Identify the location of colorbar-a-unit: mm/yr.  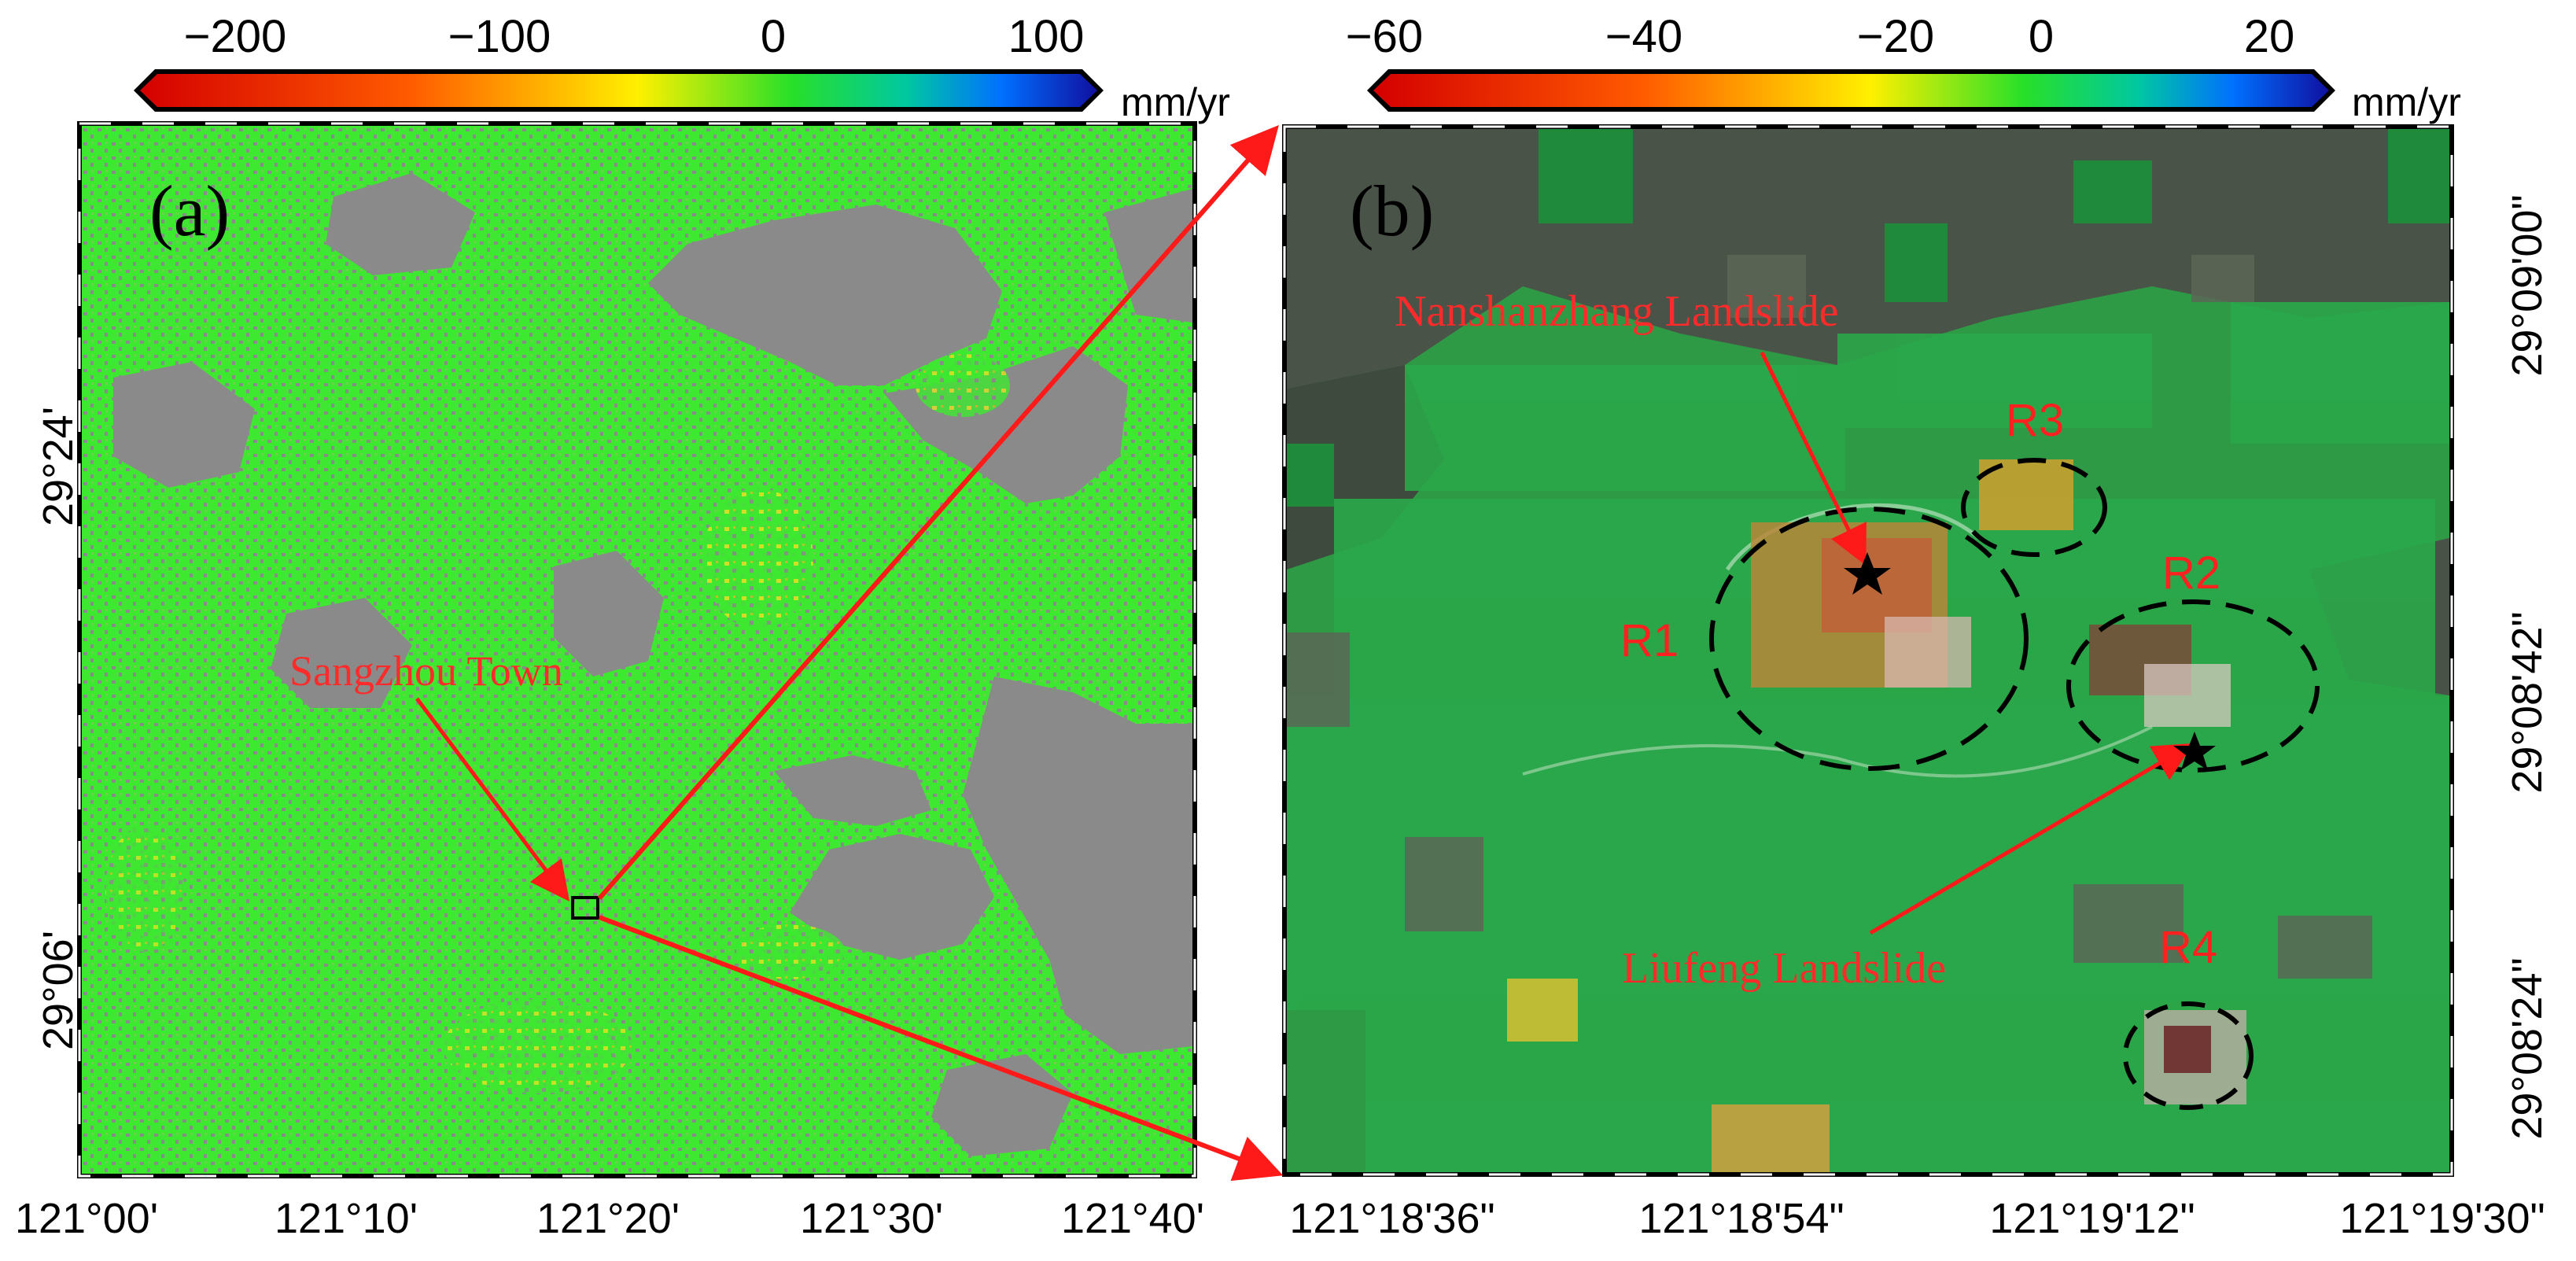
(1175, 102).